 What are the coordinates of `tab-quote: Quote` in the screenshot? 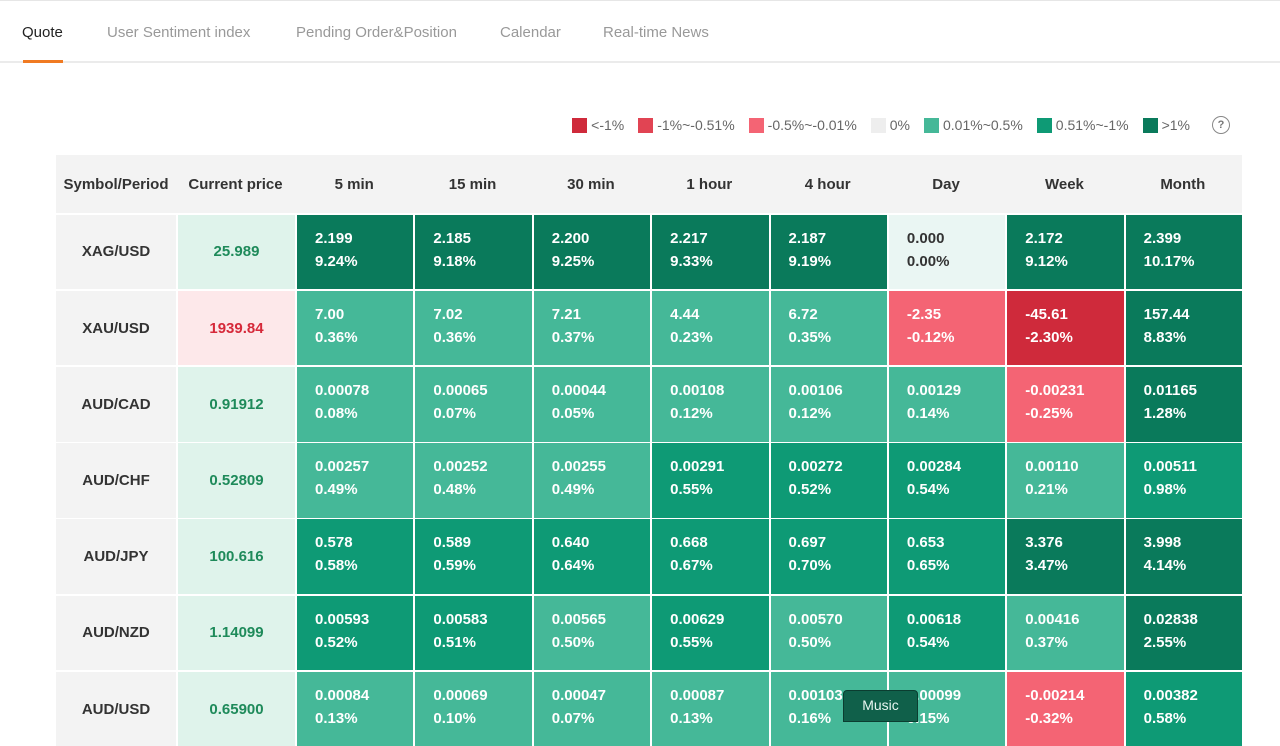 It's located at (42, 32).